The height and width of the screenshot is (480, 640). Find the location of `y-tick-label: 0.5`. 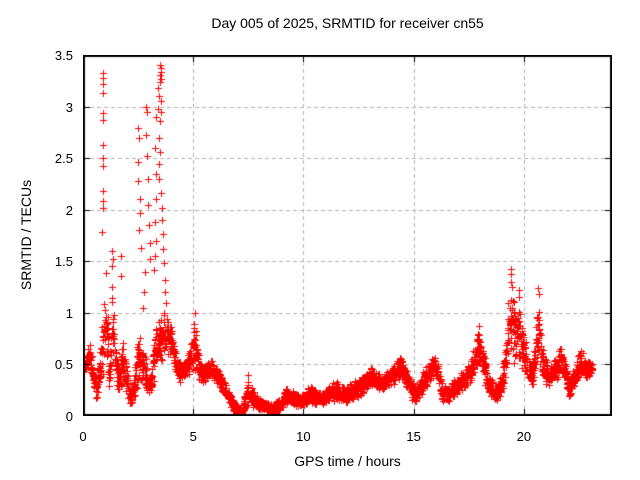

y-tick-label: 0.5 is located at coordinates (63, 365).